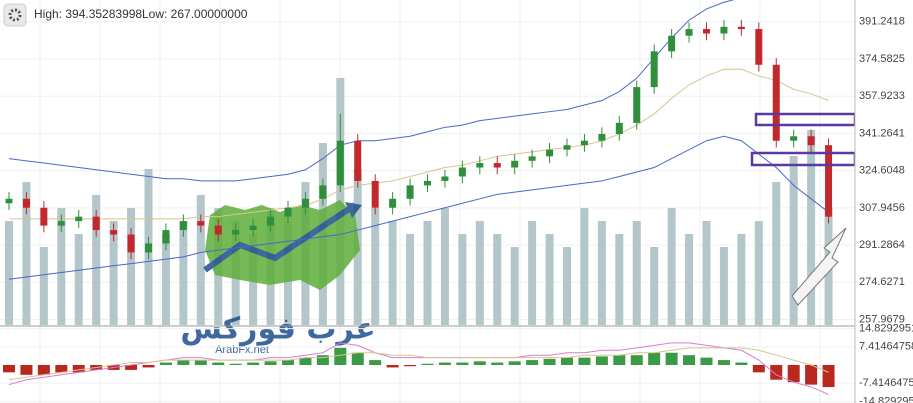 This screenshot has width=913, height=403. What do you see at coordinates (886, 399) in the screenshot?
I see `y-tick-label: -14.8292951` at bounding box center [886, 399].